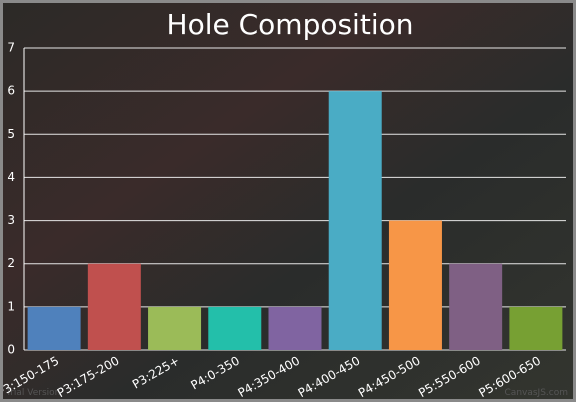  Describe the element at coordinates (290, 24) in the screenshot. I see `chart-title: Hole Composition` at that location.